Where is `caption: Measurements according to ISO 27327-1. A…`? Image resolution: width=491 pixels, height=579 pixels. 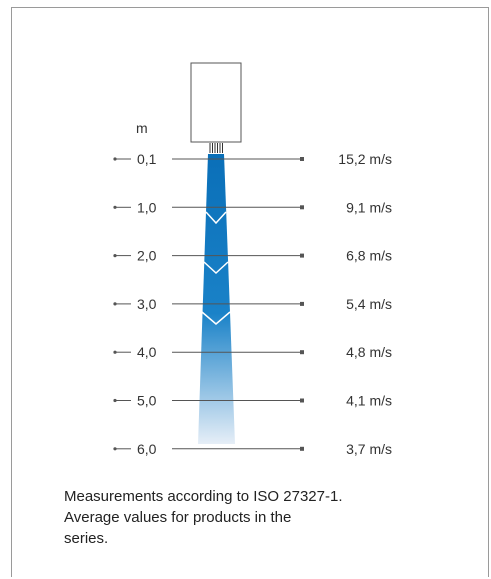 caption: Measurements according to ISO 27327-1. A… is located at coordinates (244, 517).